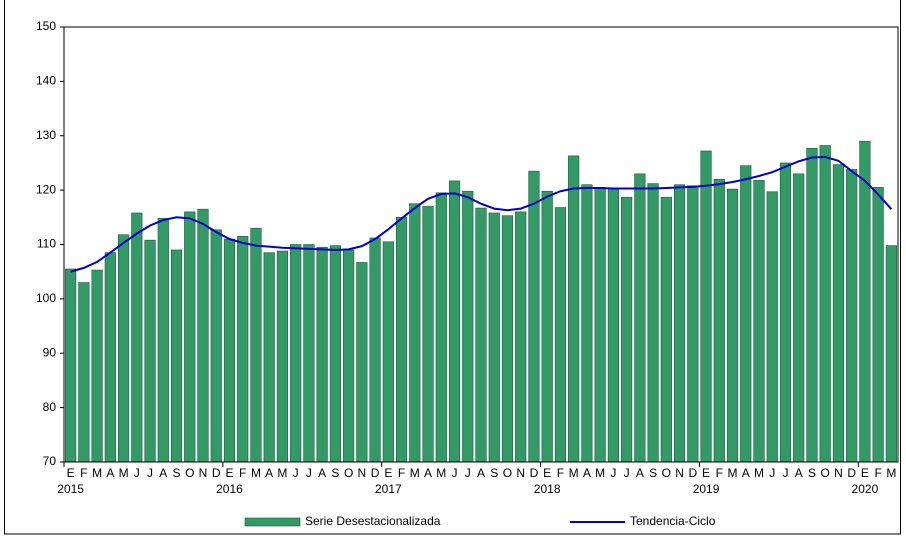 This screenshot has height=540, width=906. Describe the element at coordinates (673, 521) in the screenshot. I see `legend-label: Tendencia-Ciclo` at that location.